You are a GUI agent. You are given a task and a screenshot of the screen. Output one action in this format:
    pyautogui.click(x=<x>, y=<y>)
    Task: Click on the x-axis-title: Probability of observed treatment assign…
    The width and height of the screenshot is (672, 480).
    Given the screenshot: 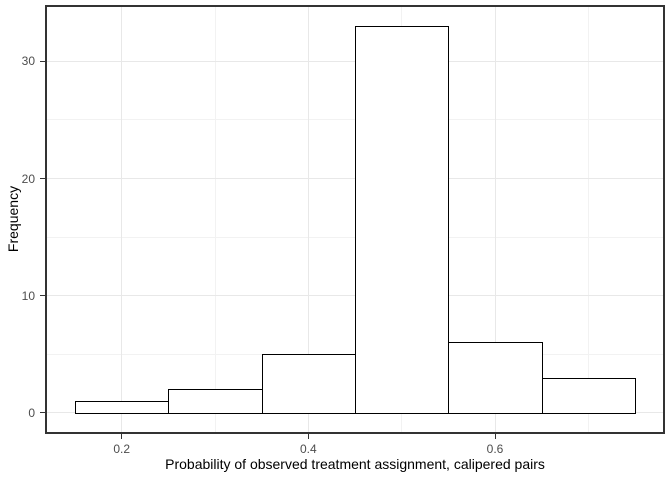 What is the action you would take?
    pyautogui.click(x=355, y=464)
    